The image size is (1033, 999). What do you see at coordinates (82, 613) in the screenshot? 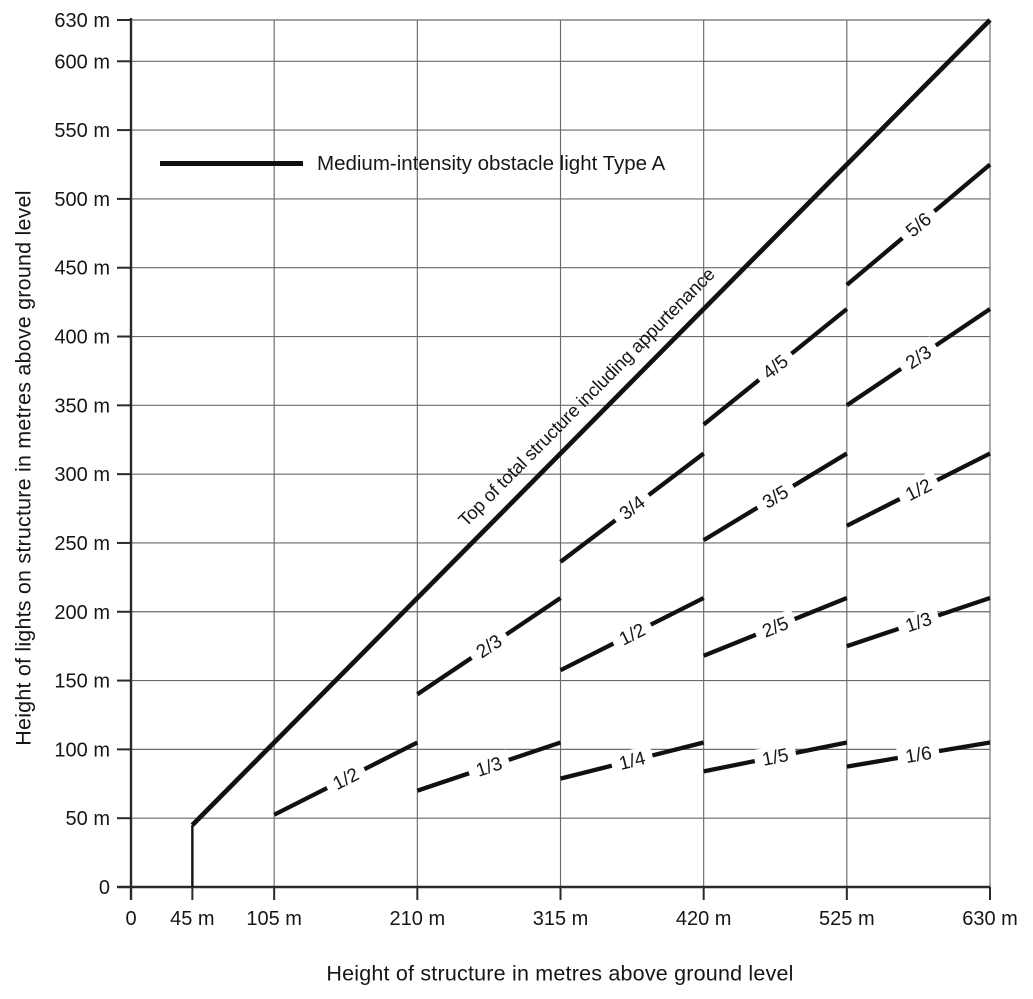
I see `y-tick-label-200: 200 m` at bounding box center [82, 613].